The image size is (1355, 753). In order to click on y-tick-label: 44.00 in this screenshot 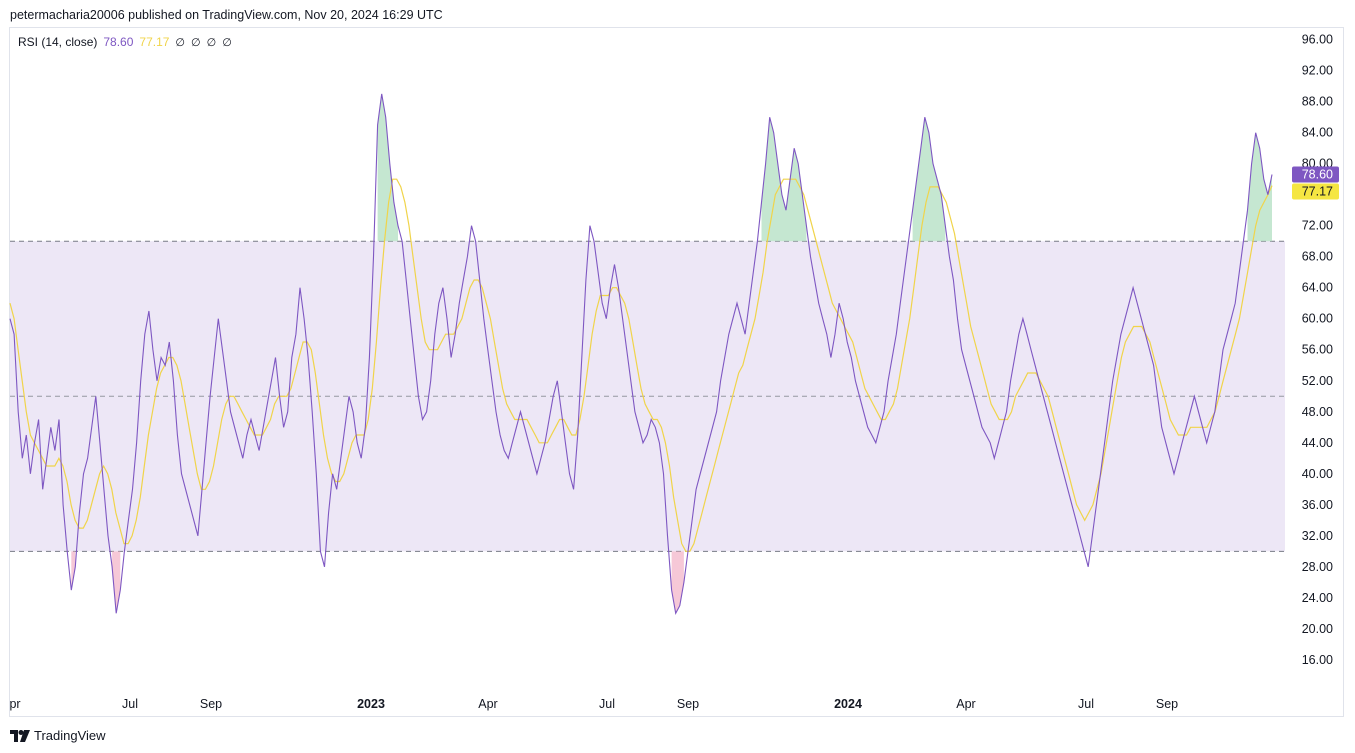, I will do `click(1317, 443)`.